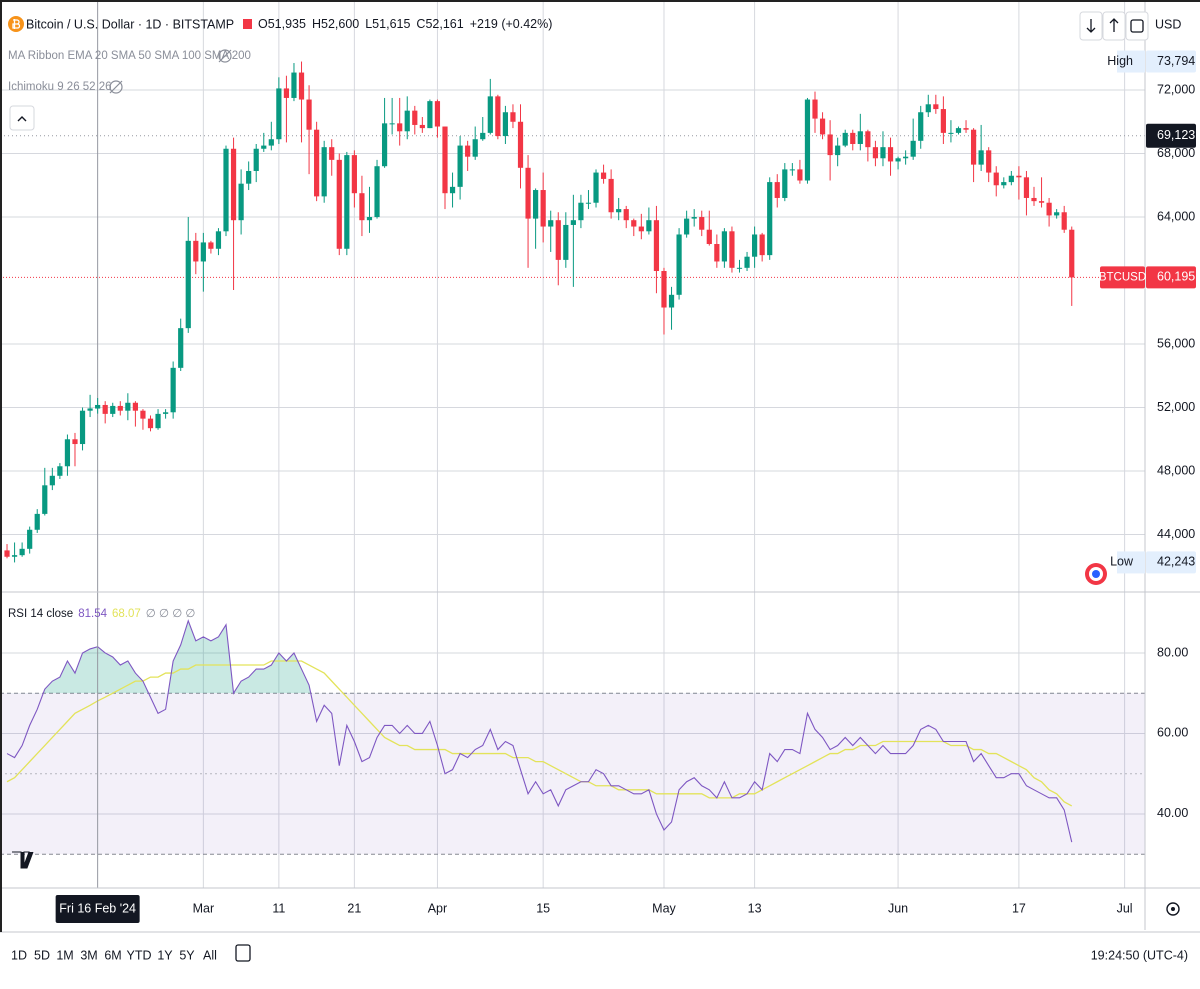 Image resolution: width=1200 pixels, height=989 pixels. What do you see at coordinates (539, 657) in the screenshot?
I see `overbought-fill` at bounding box center [539, 657].